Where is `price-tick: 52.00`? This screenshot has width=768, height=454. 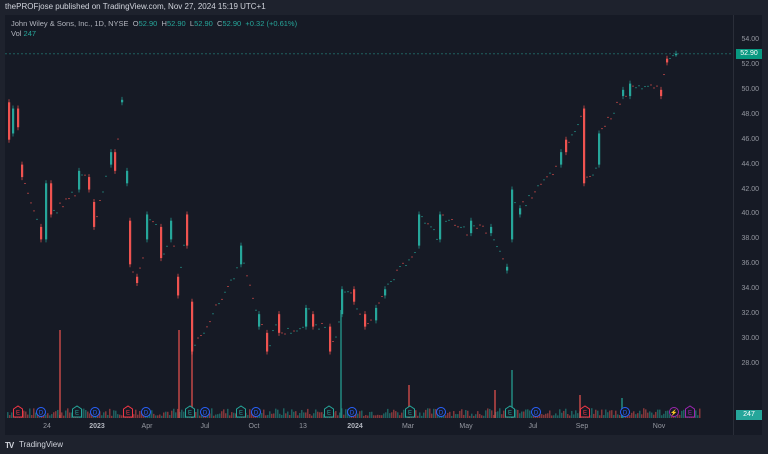
price-tick: 52.00 is located at coordinates (750, 64).